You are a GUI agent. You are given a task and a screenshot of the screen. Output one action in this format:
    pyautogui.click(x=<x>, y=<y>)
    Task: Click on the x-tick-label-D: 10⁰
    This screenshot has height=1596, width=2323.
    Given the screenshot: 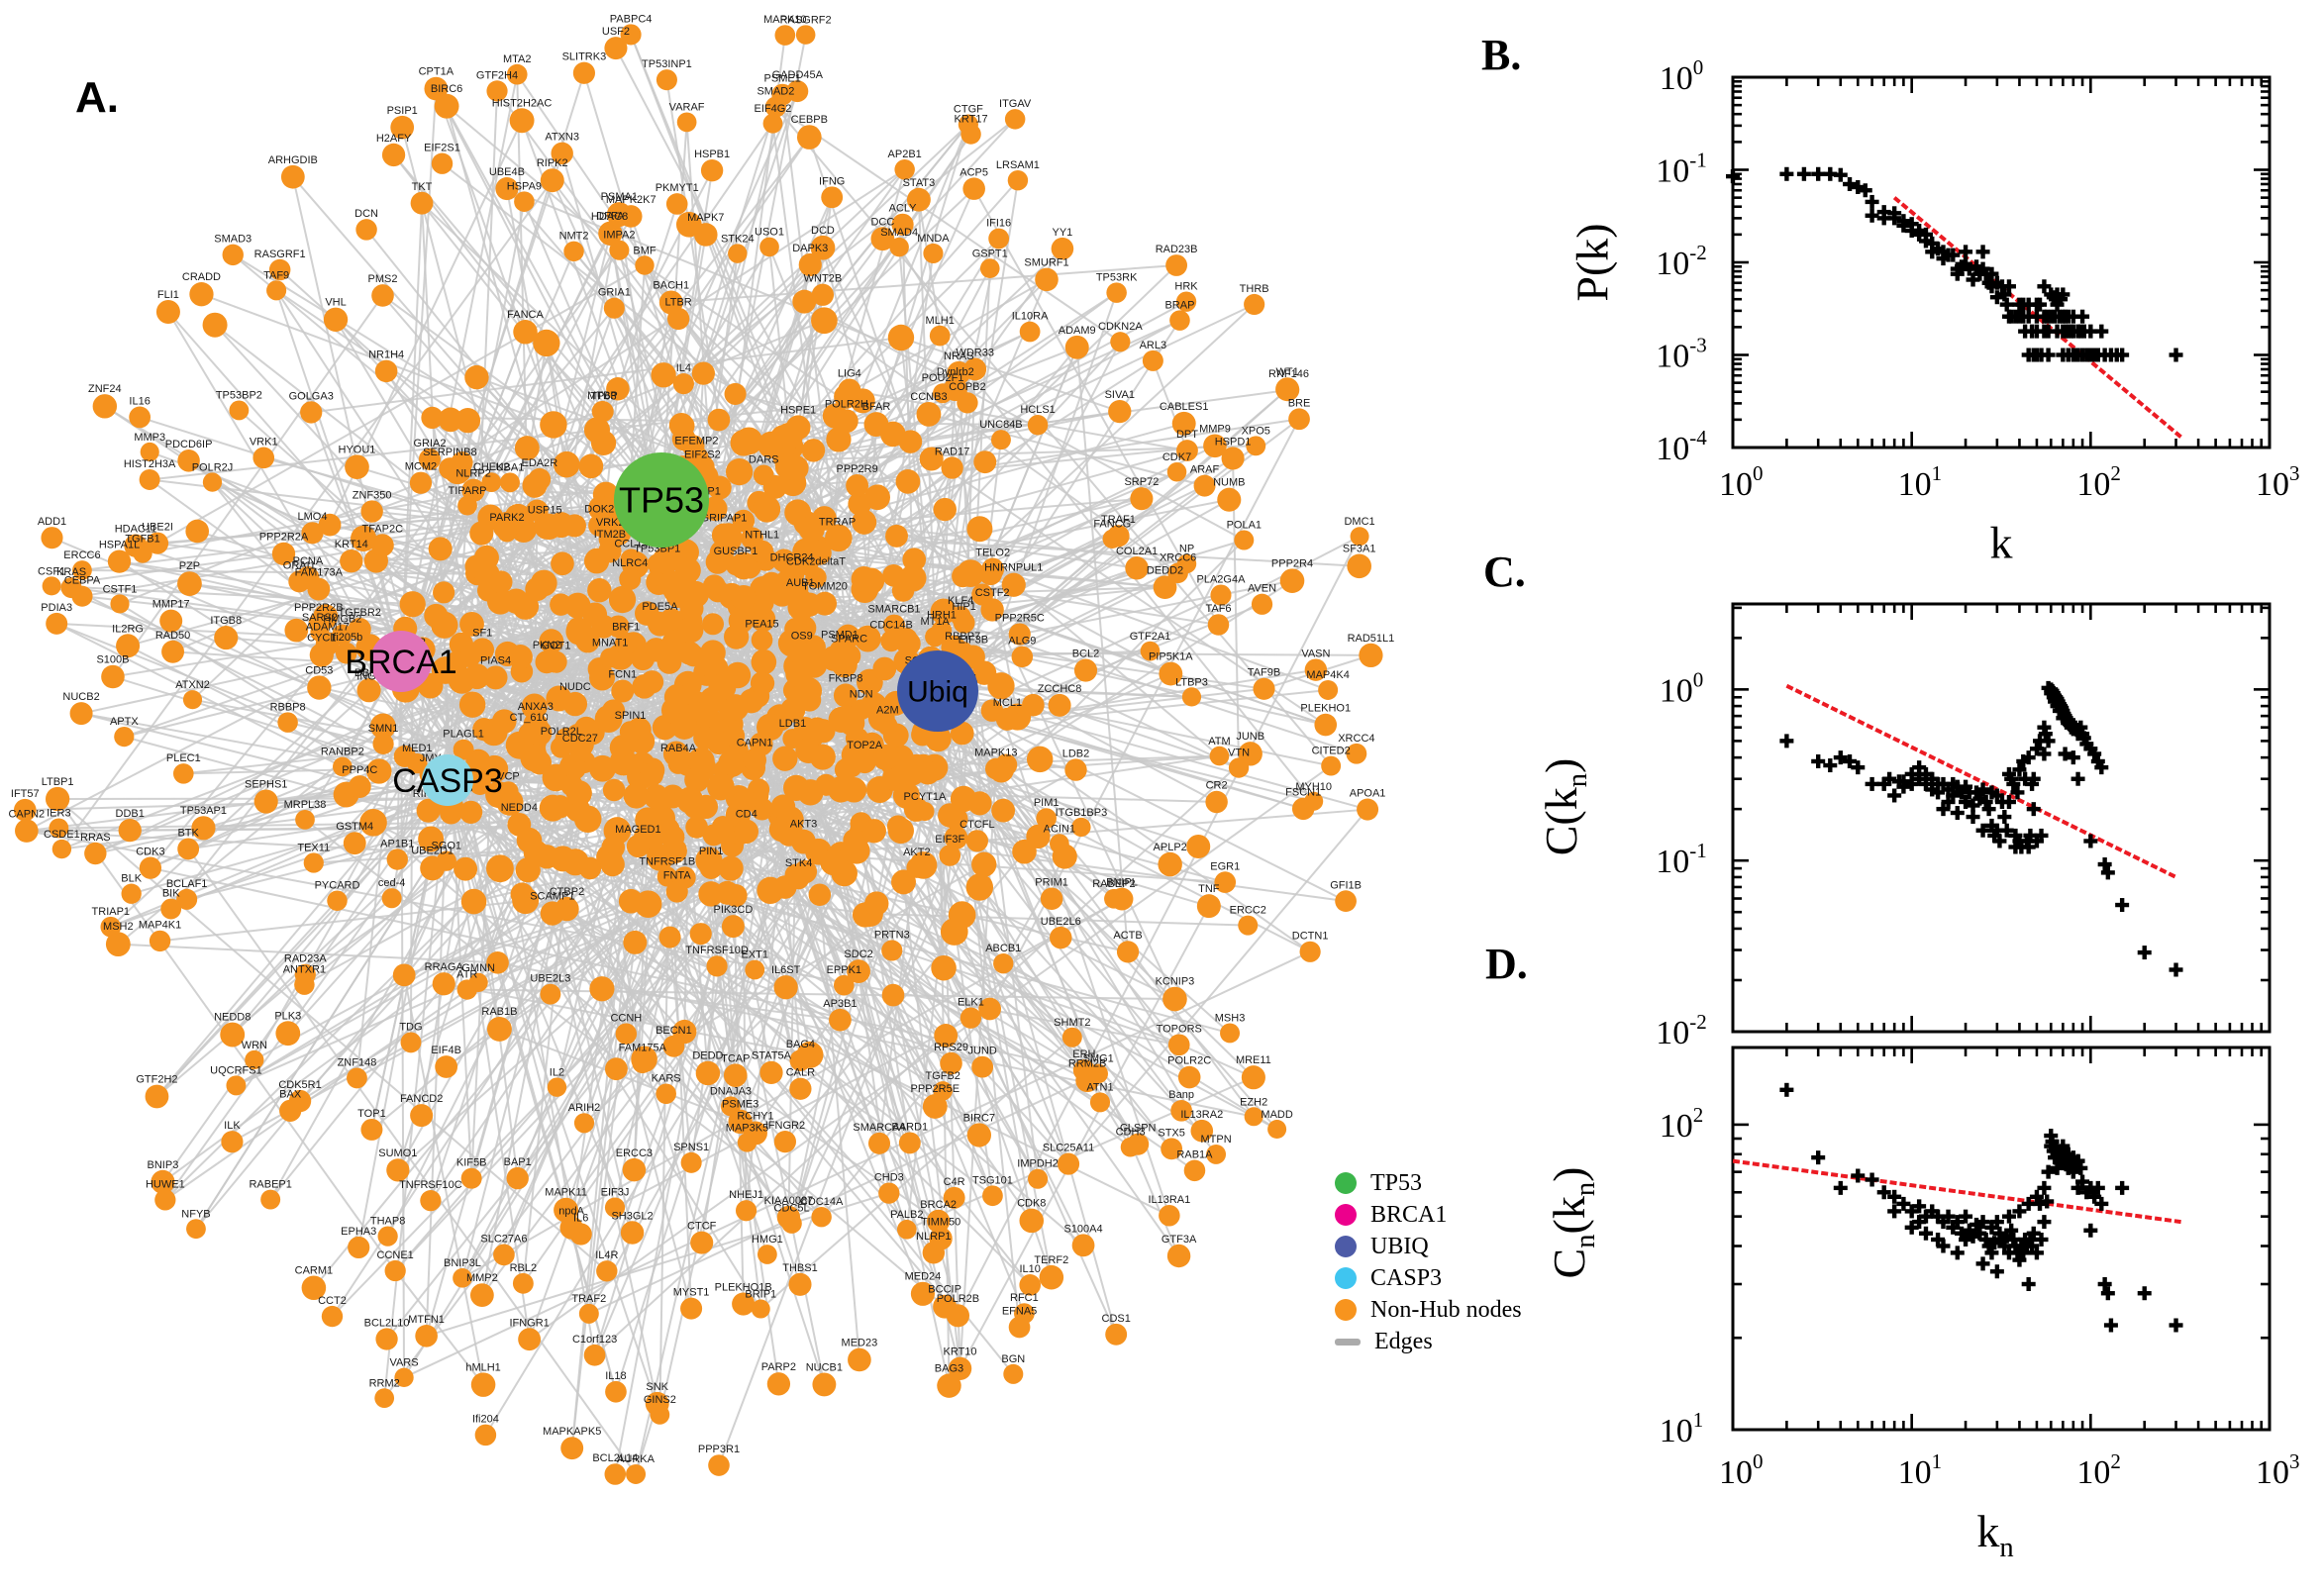 What is the action you would take?
    pyautogui.click(x=1741, y=1470)
    